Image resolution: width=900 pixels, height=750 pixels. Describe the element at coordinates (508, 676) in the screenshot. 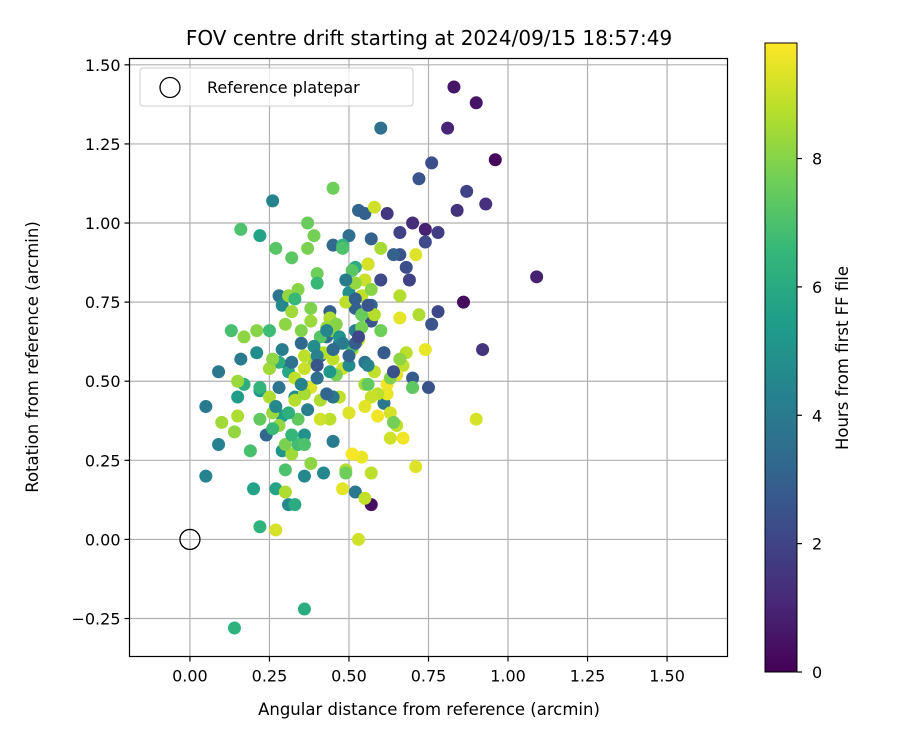

I see `x-tick-label: 1.00` at that location.